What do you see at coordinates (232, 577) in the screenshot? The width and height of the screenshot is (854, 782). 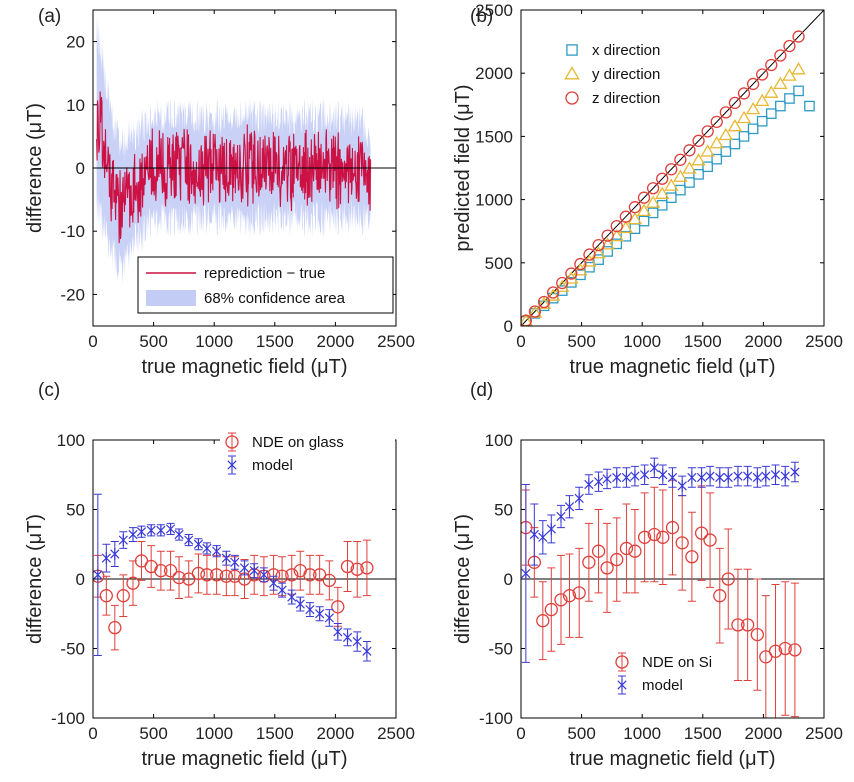 I see `series-model` at bounding box center [232, 577].